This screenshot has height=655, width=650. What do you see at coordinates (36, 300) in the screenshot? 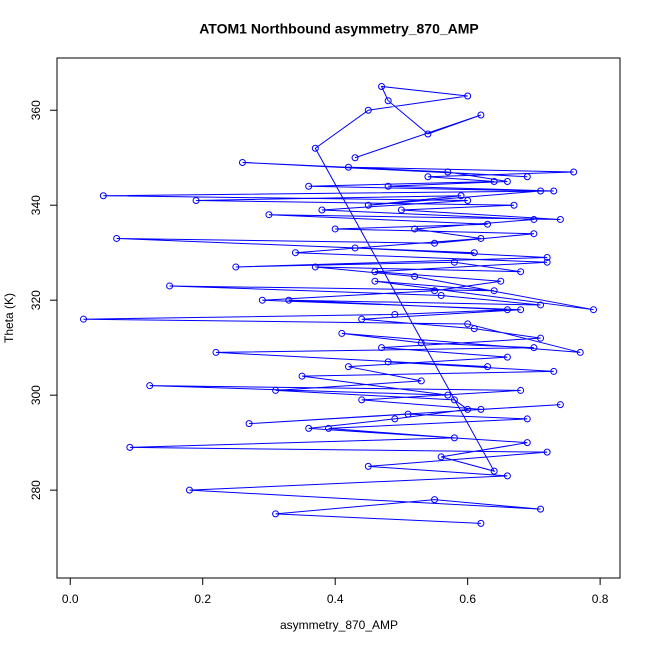
I see `y-tick-label: 320` at bounding box center [36, 300].